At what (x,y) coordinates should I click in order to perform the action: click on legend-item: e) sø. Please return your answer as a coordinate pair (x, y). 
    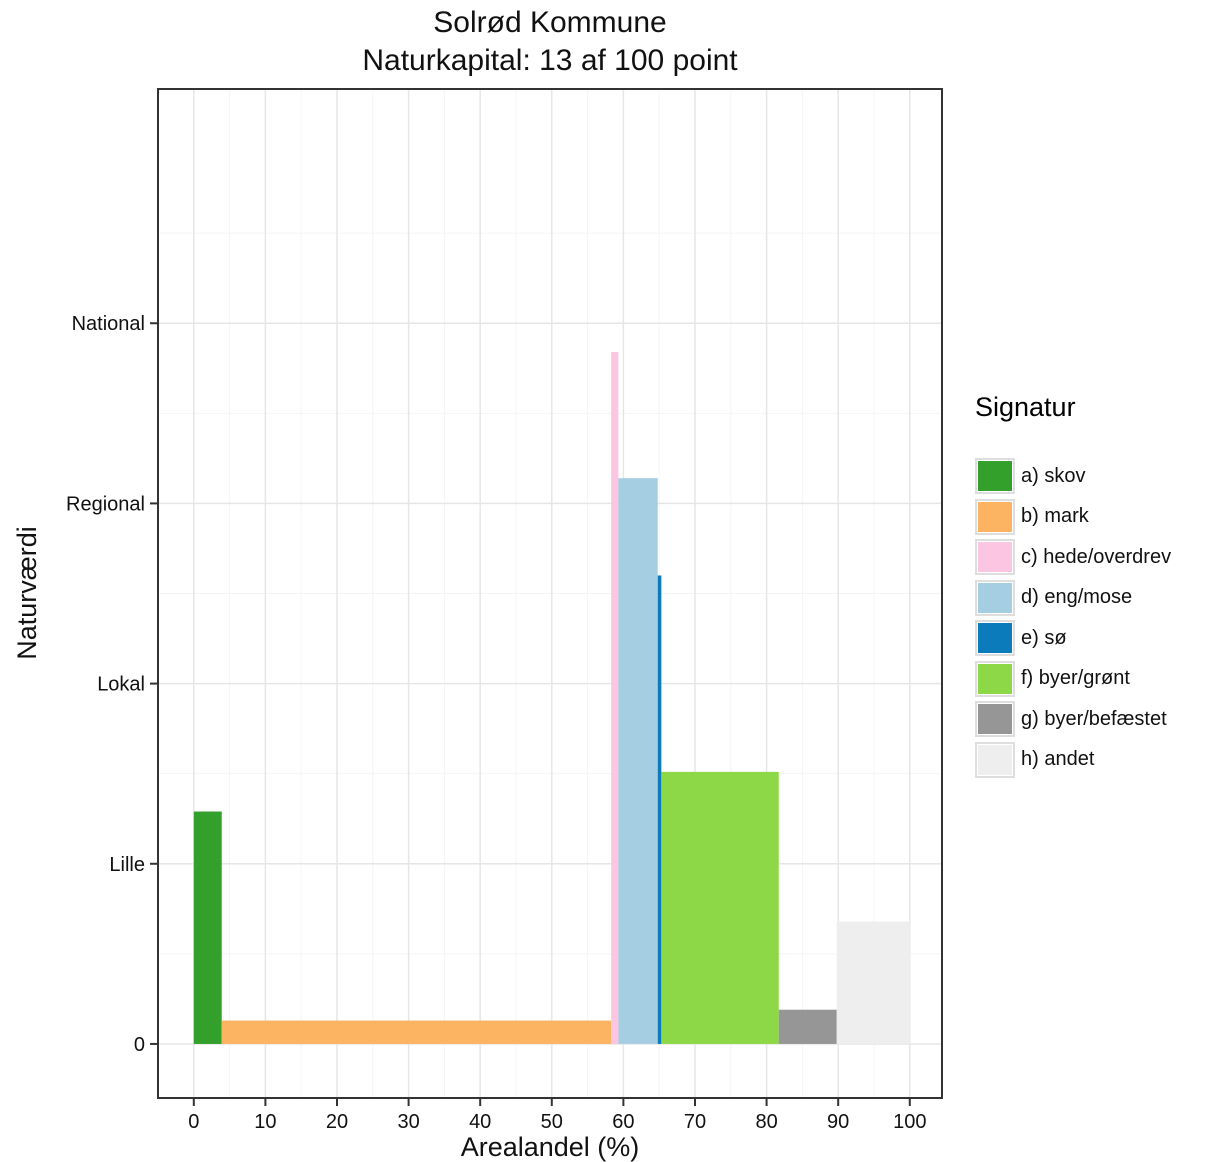
    Looking at the image, I should click on (1073, 638).